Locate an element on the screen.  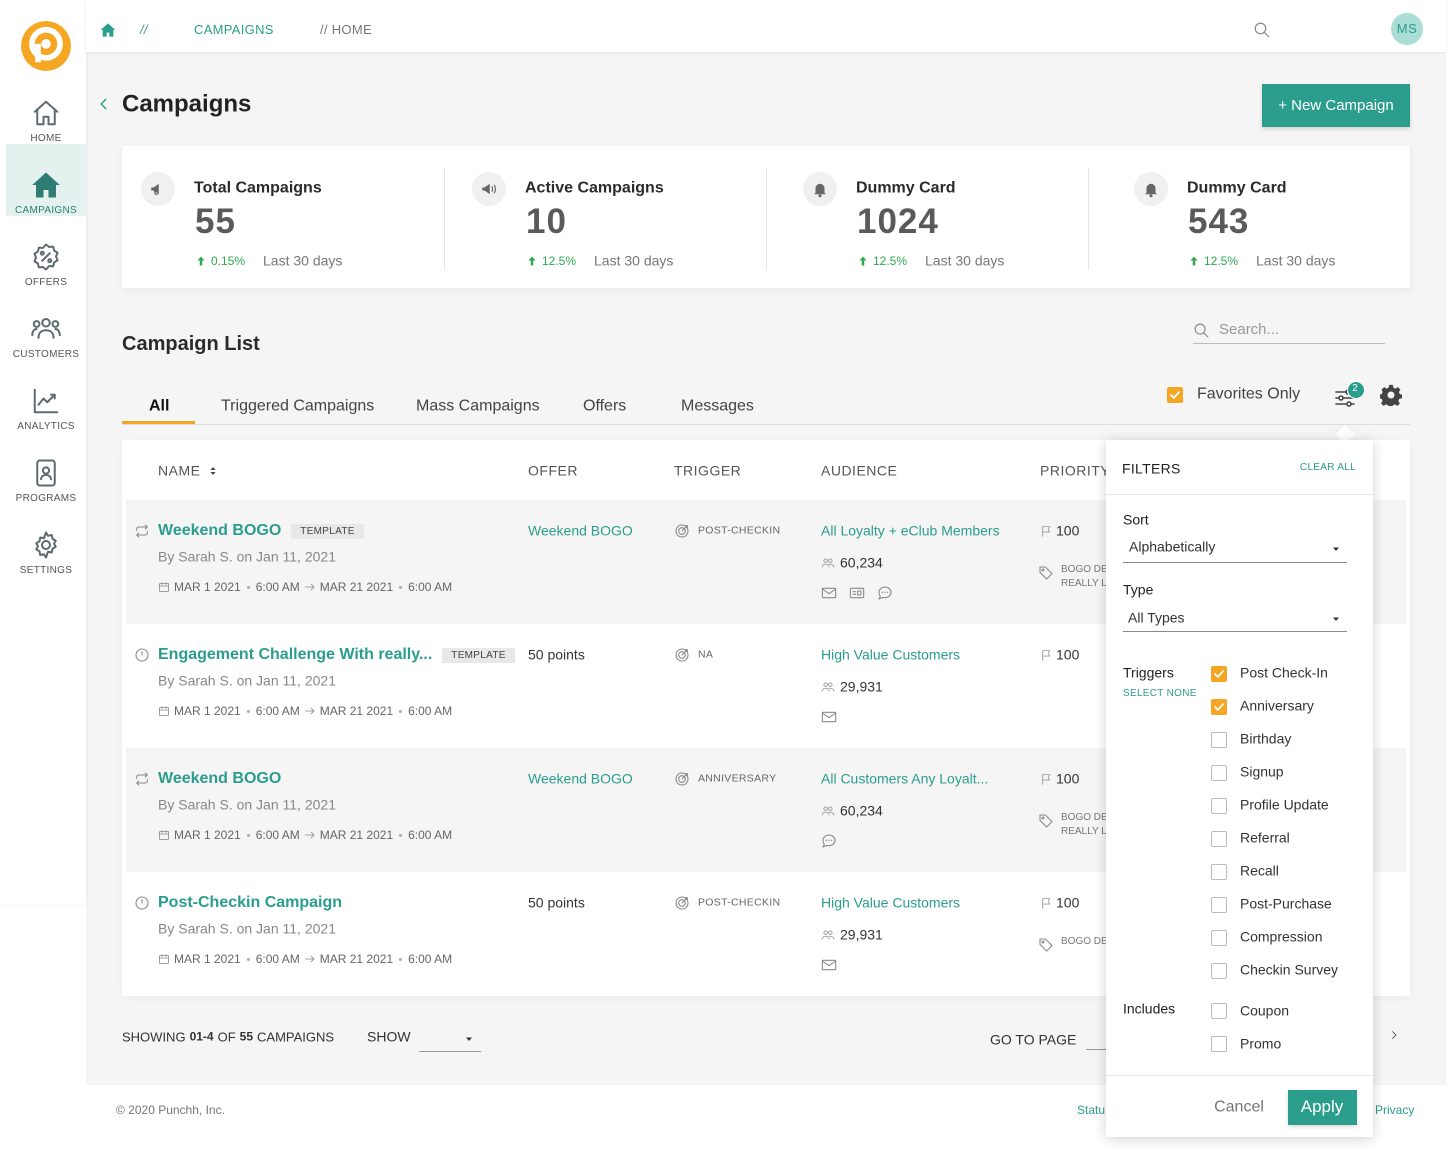
apply-label: Apply is located at coordinates (1322, 1106).